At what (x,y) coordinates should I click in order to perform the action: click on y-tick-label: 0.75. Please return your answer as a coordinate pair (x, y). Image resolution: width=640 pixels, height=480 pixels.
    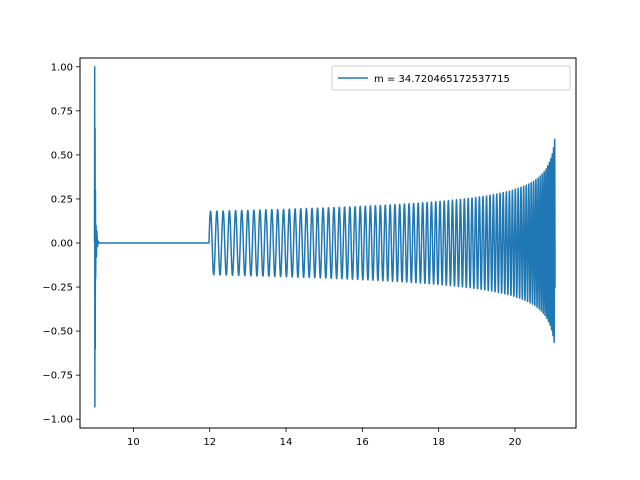
    Looking at the image, I should click on (62, 111).